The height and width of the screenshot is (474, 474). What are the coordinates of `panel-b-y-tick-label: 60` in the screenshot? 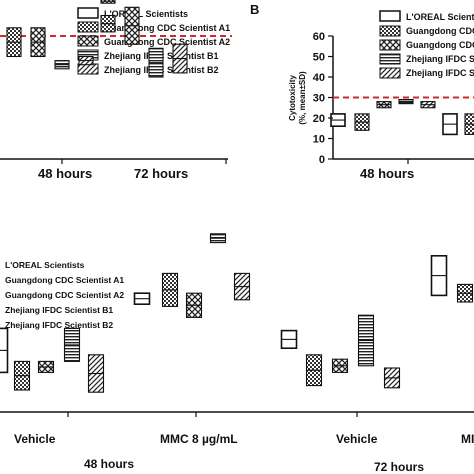 It's located at (319, 37).